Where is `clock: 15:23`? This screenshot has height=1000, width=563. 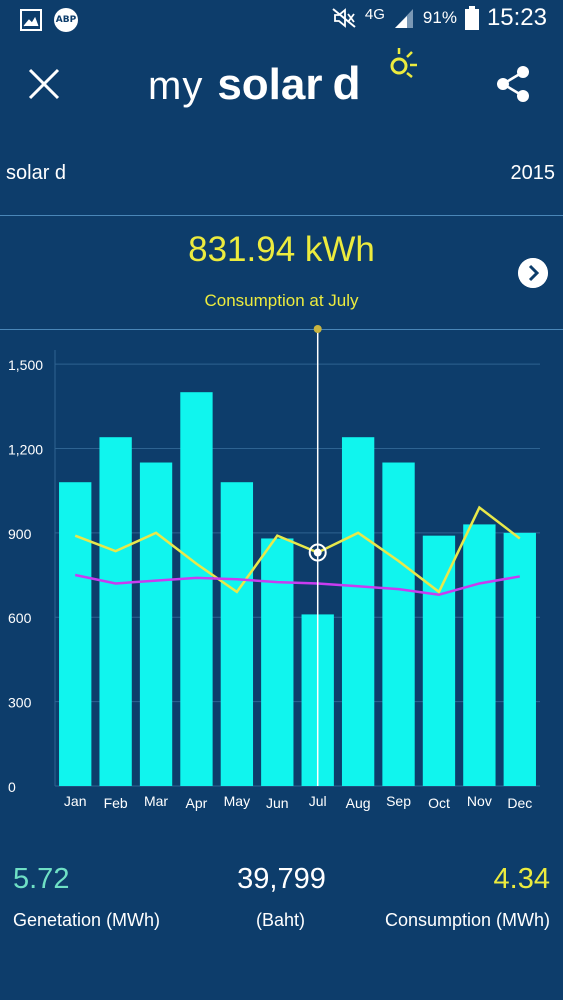
clock: 15:23 is located at coordinates (516, 17).